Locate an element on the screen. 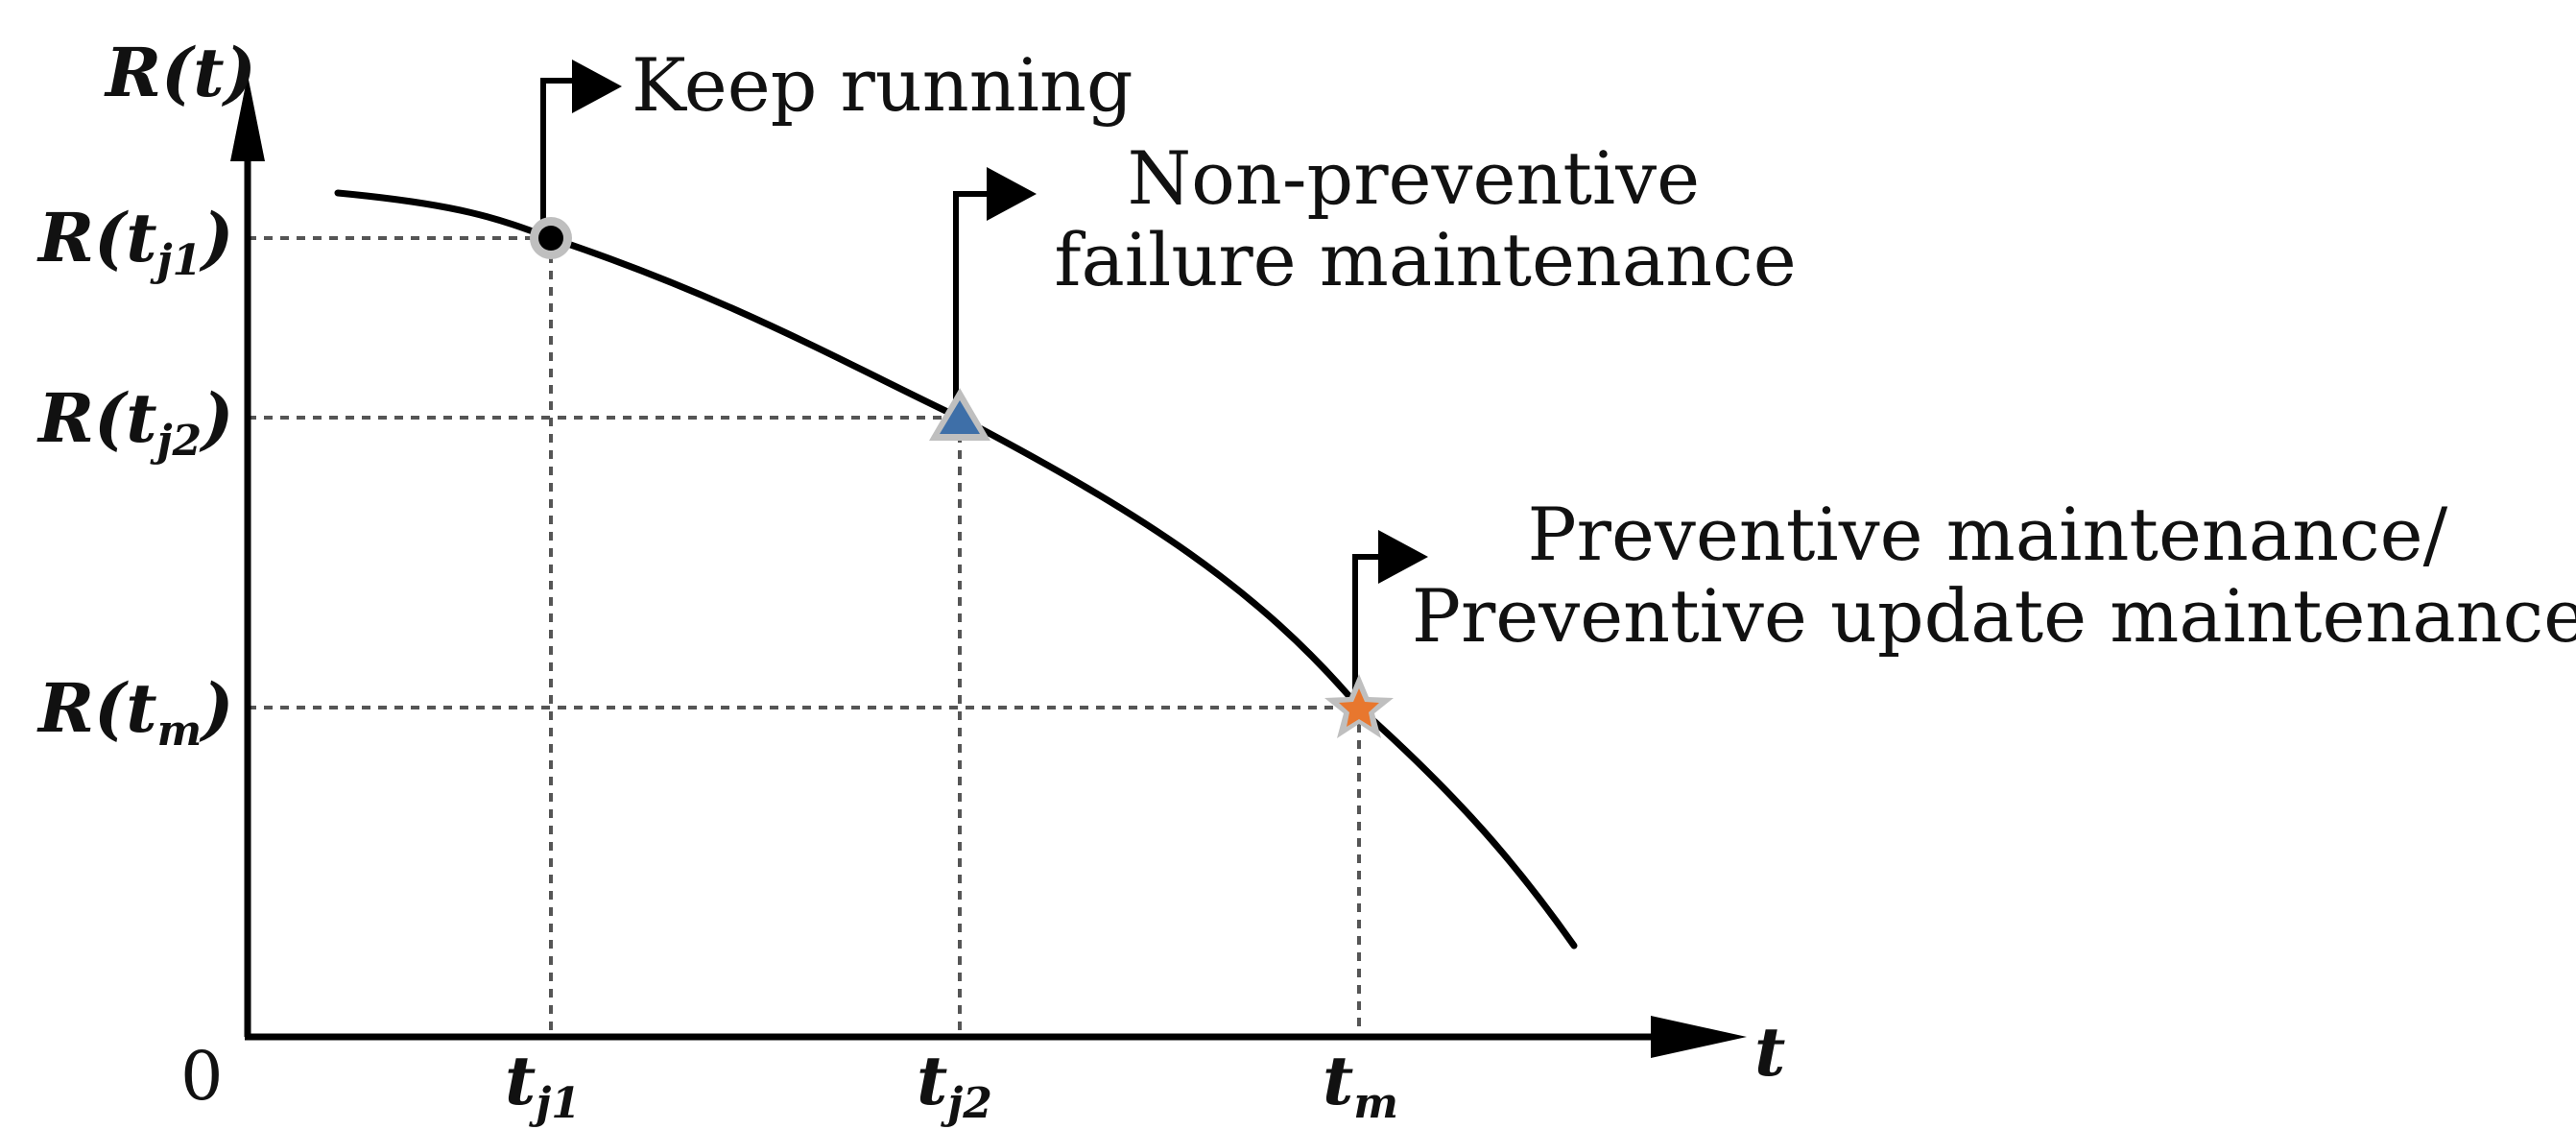 Image resolution: width=2576 pixels, height=1130 pixels. triangle-marker is located at coordinates (960, 417).